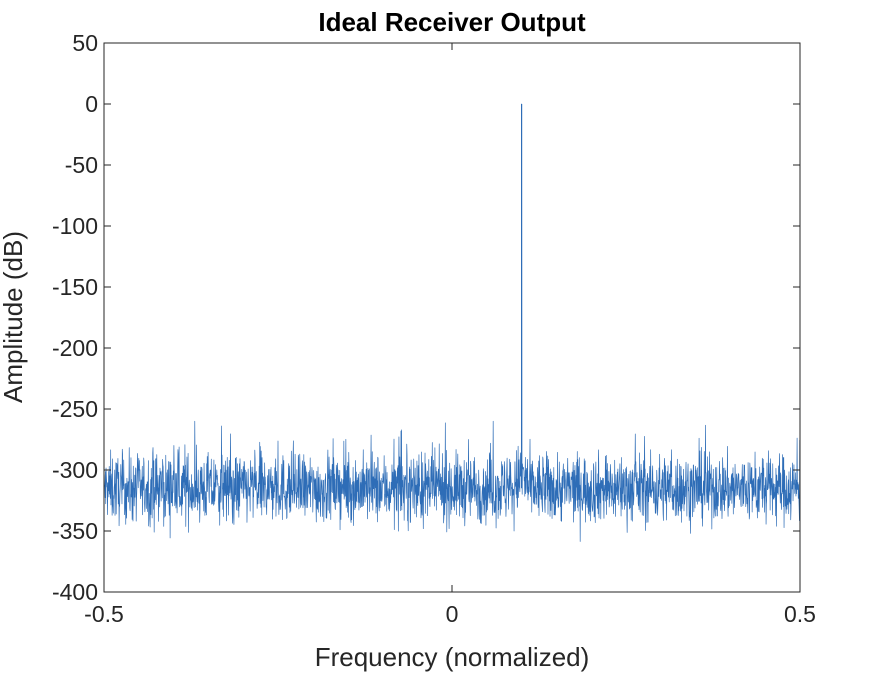  What do you see at coordinates (75, 287) in the screenshot?
I see `y-tick-label: -150` at bounding box center [75, 287].